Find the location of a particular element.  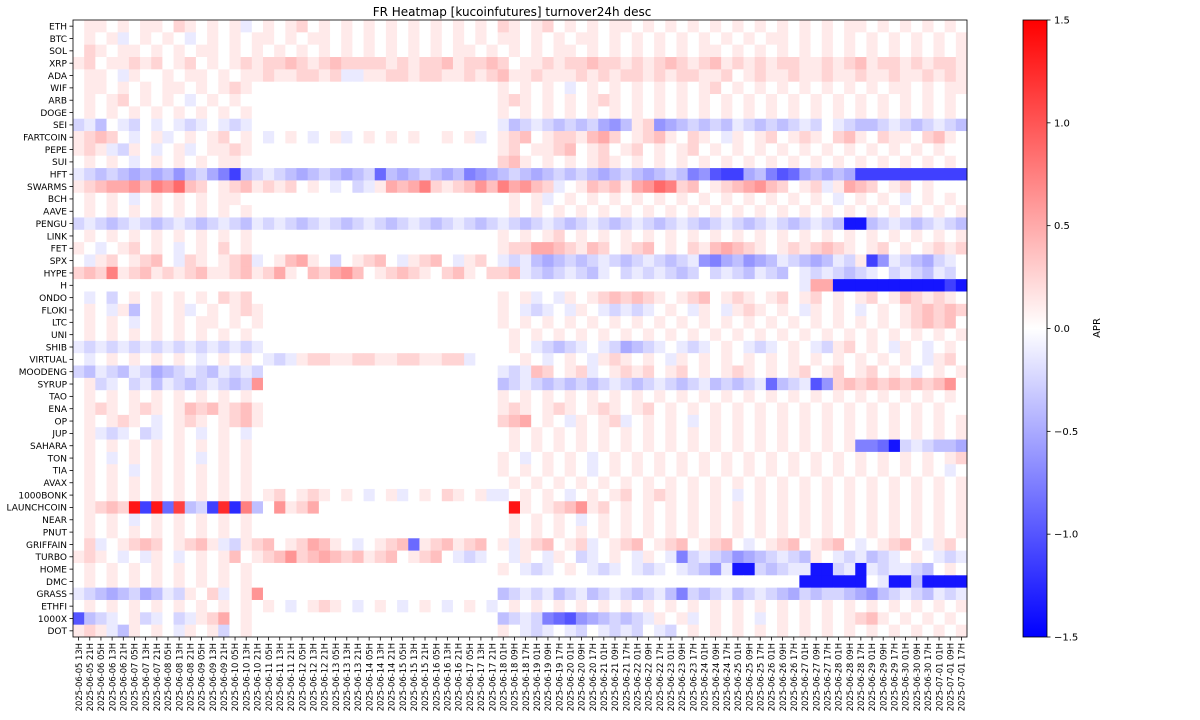

column-label: 2025-06-29 09H is located at coordinates (883, 677).